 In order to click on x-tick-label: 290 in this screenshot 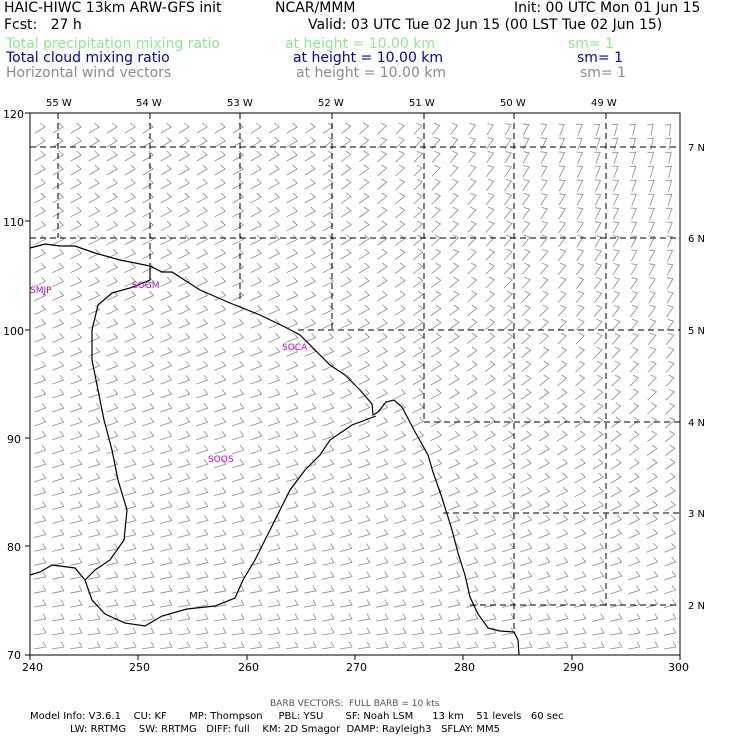, I will do `click(573, 667)`.